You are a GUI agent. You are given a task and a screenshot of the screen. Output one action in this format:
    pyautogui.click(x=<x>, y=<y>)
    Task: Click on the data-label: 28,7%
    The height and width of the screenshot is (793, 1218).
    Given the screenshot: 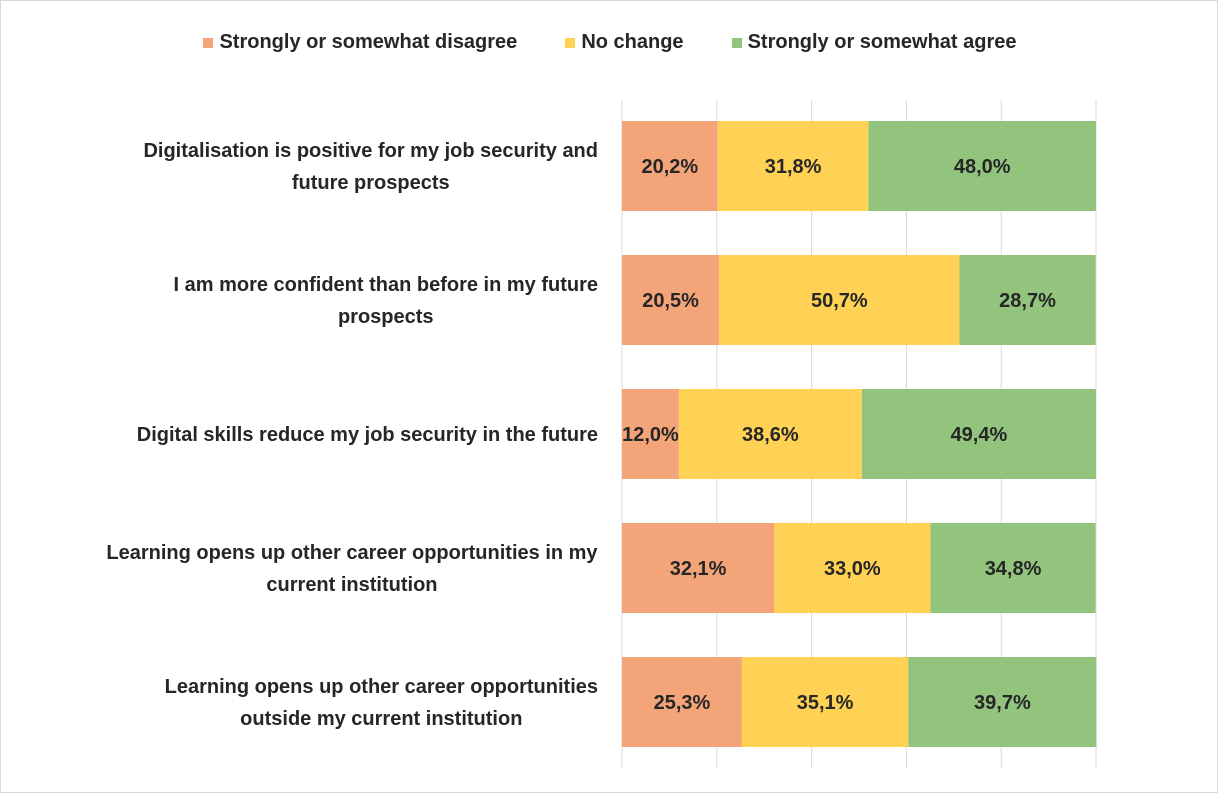 What is the action you would take?
    pyautogui.click(x=1027, y=301)
    